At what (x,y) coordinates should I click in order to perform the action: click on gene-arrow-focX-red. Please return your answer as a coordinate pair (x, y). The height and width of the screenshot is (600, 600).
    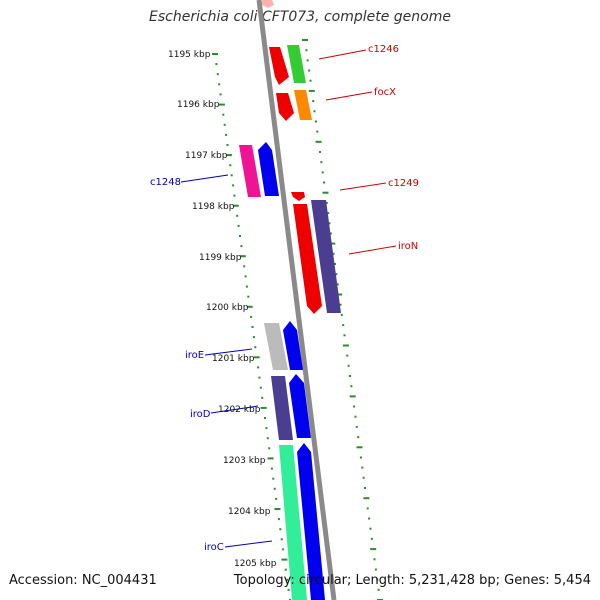
    Looking at the image, I should click on (285, 107).